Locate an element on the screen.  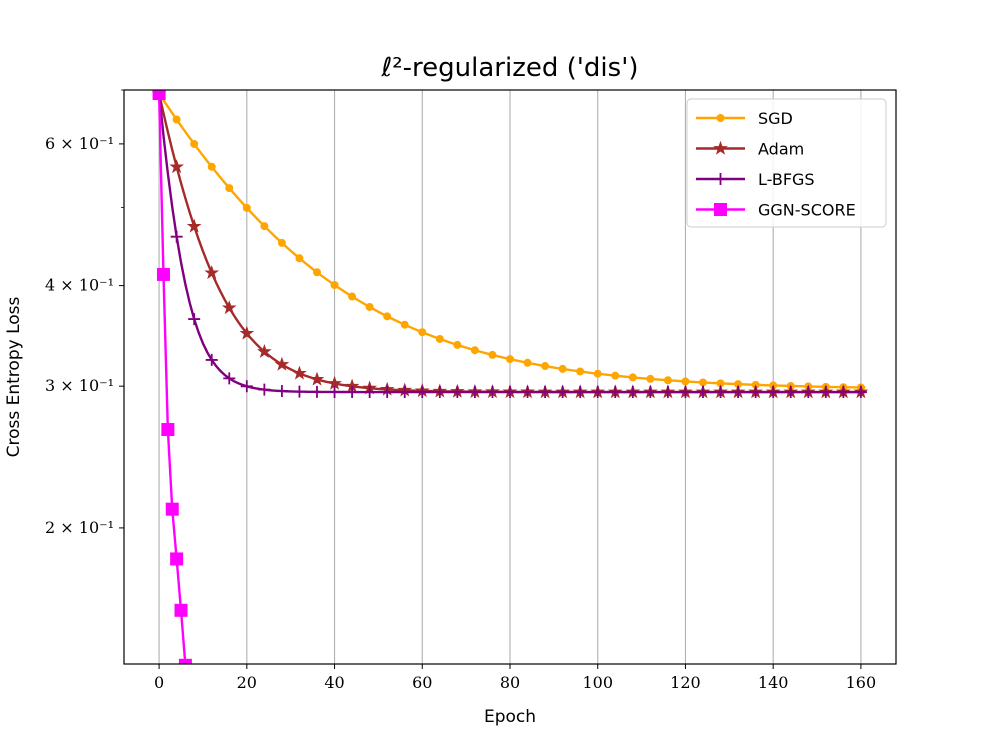
legend-item: Adam is located at coordinates (750, 149).